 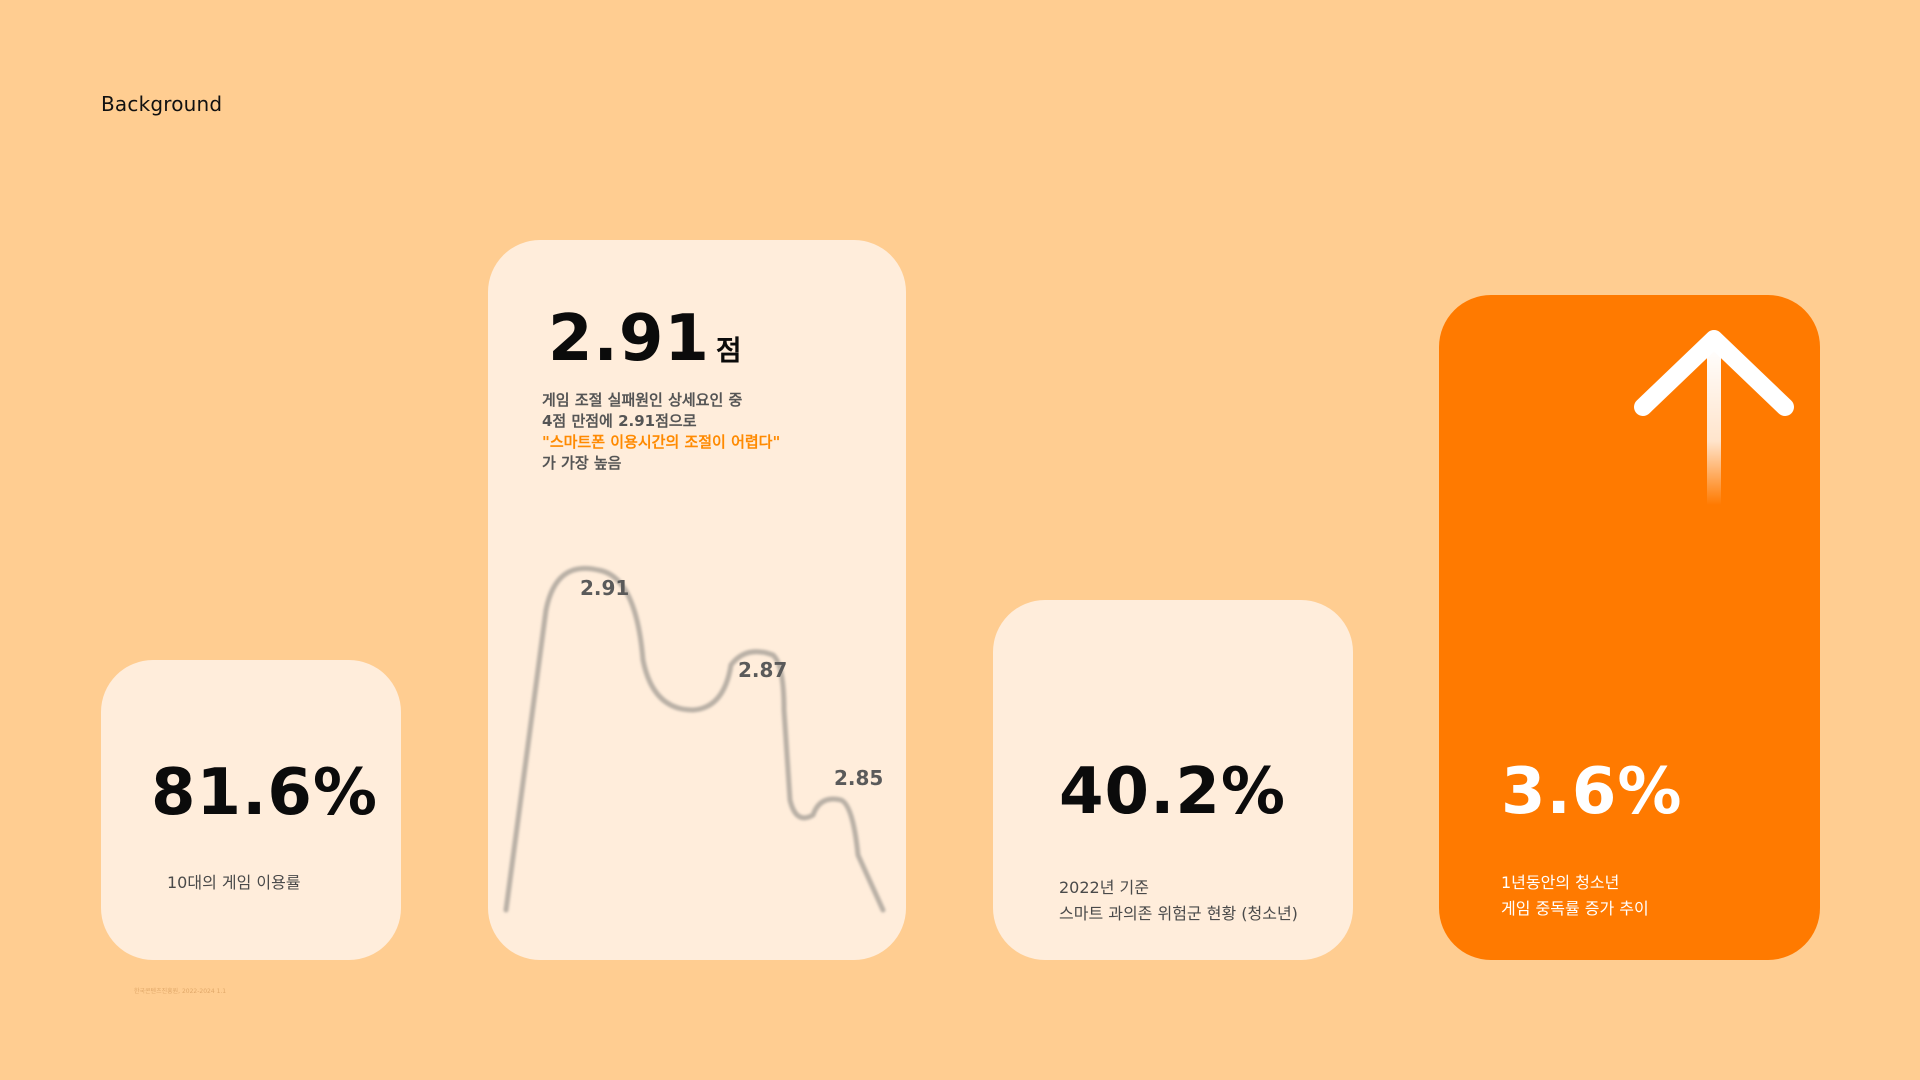 What do you see at coordinates (619, 421) in the screenshot?
I see `desc-line: 4점 만점에 2.91점으로` at bounding box center [619, 421].